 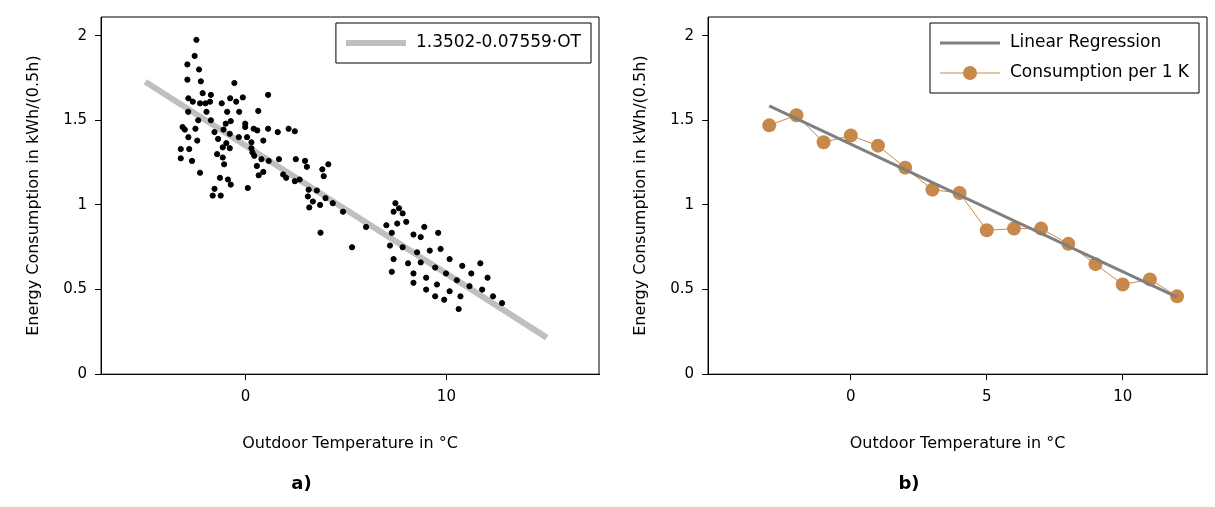 I want to click on text: b), so click(x=909, y=482).